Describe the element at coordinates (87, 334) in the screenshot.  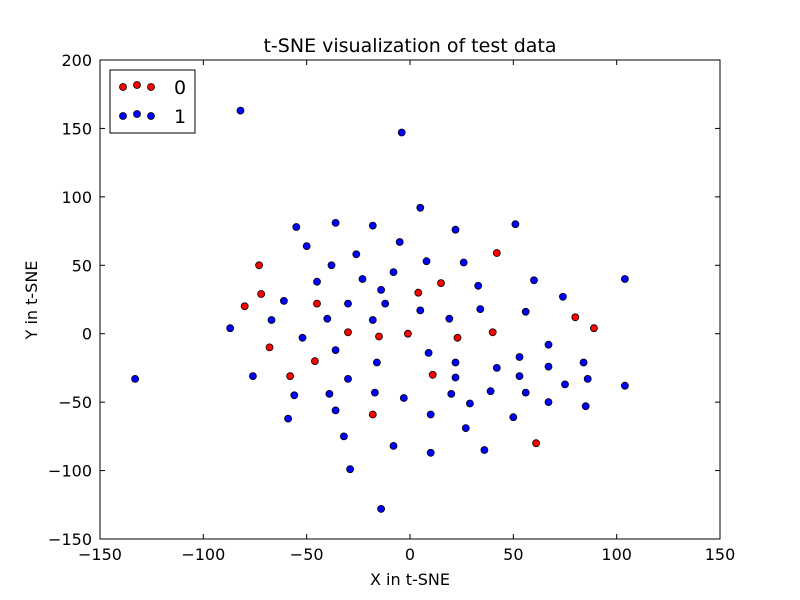
I see `y-tick-label: 0` at that location.